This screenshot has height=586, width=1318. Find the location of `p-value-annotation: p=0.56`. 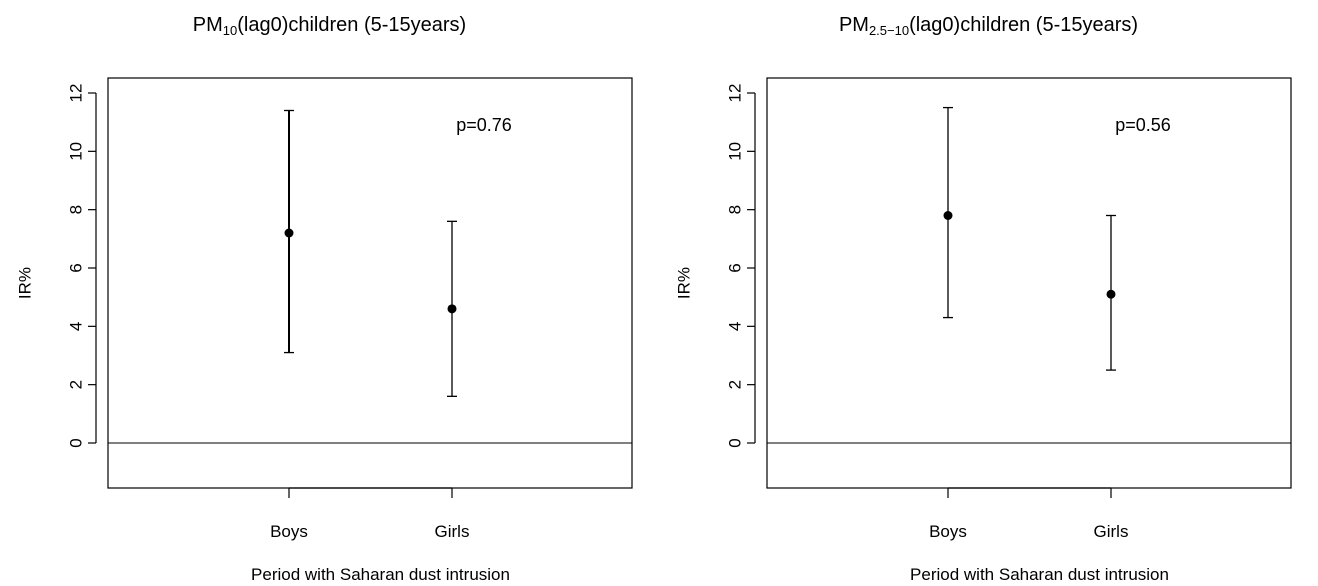

p-value-annotation: p=0.56 is located at coordinates (1143, 125).